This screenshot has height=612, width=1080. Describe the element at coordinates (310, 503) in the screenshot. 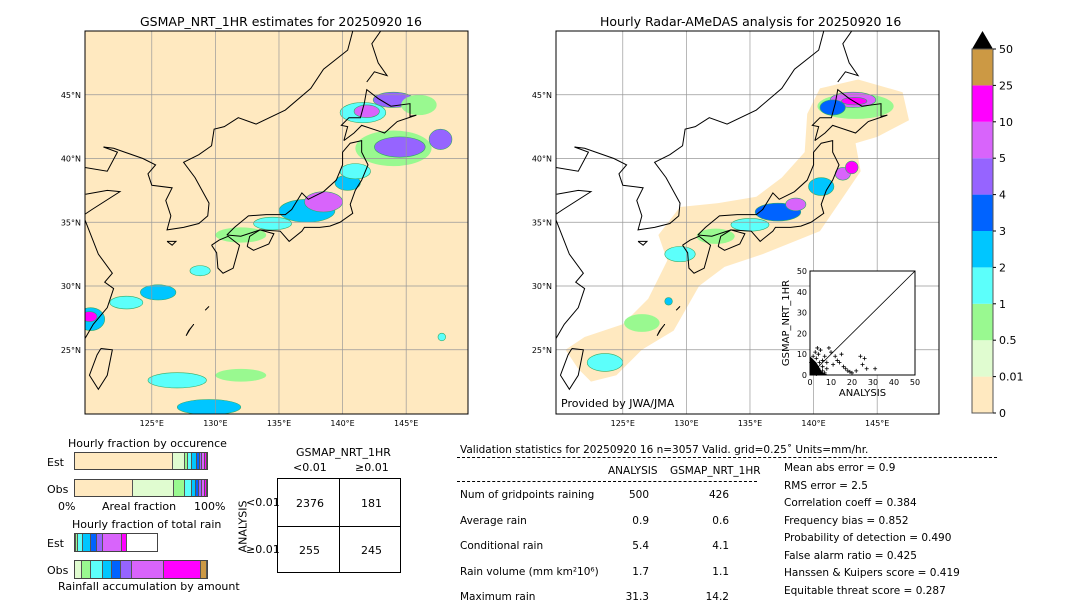

I see `cell: 2376` at that location.